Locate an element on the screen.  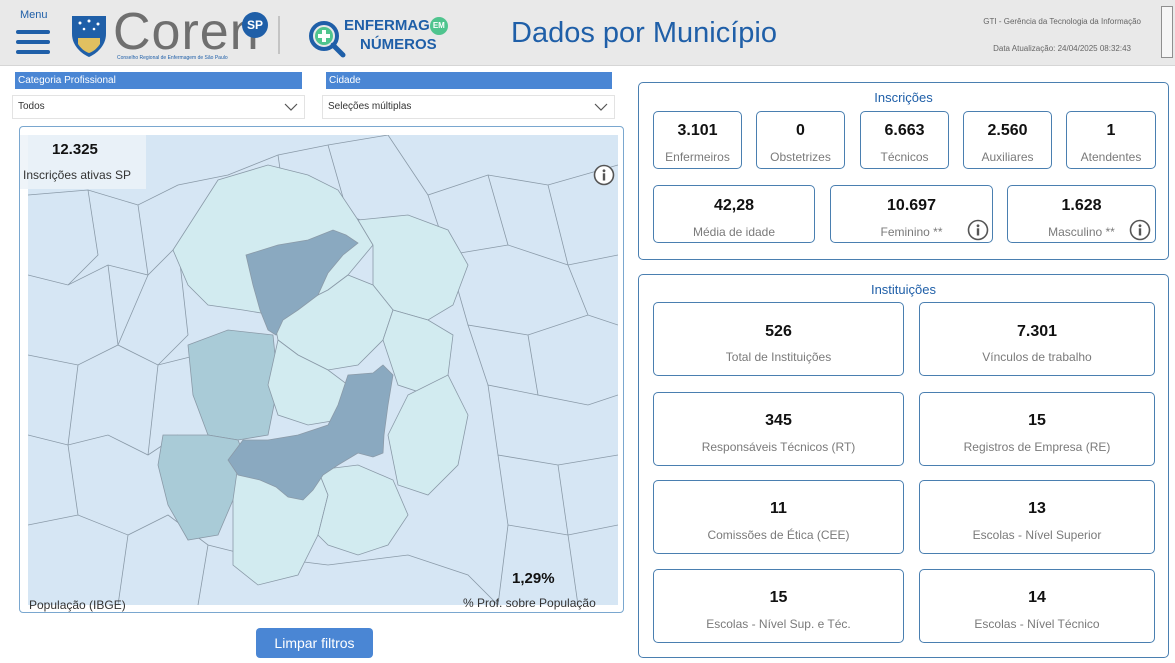
kpi-escolas-sup-tec: 15 Escolas - Nível Sup. e Téc. is located at coordinates (778, 606).